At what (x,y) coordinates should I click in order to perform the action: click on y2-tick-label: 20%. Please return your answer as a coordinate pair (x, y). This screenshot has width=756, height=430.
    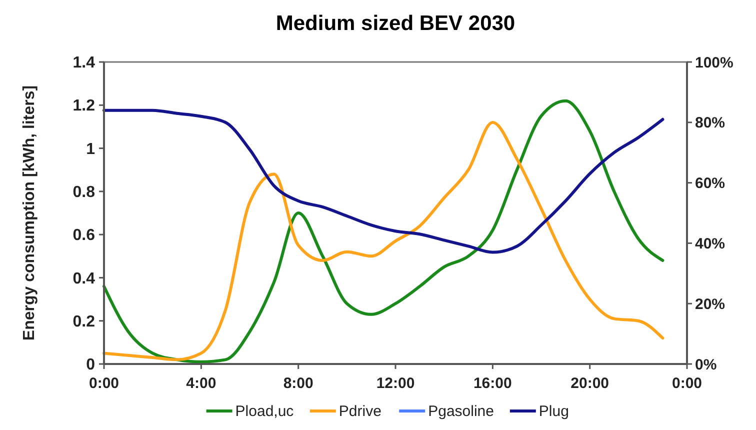
    Looking at the image, I should click on (710, 304).